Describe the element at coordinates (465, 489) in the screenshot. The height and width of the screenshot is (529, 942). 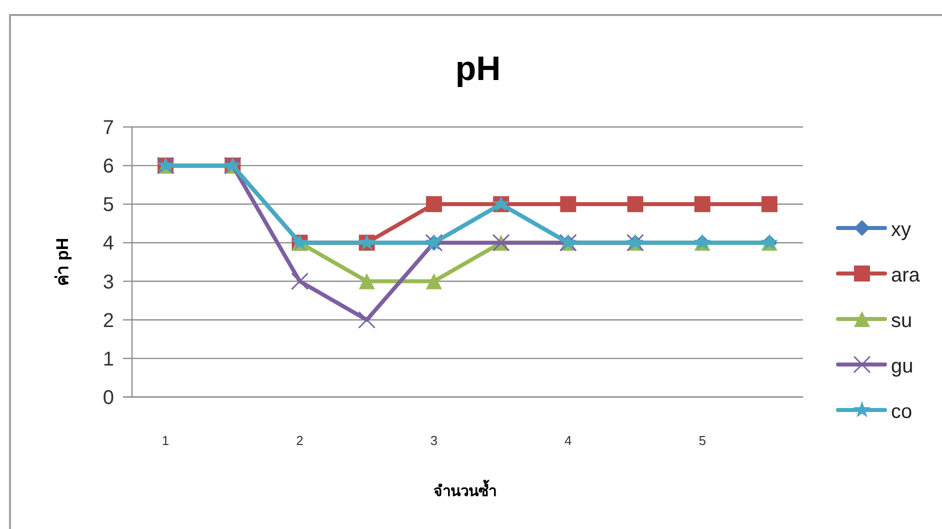
I see `x-axis-title: จำนวนซ้ำ` at that location.